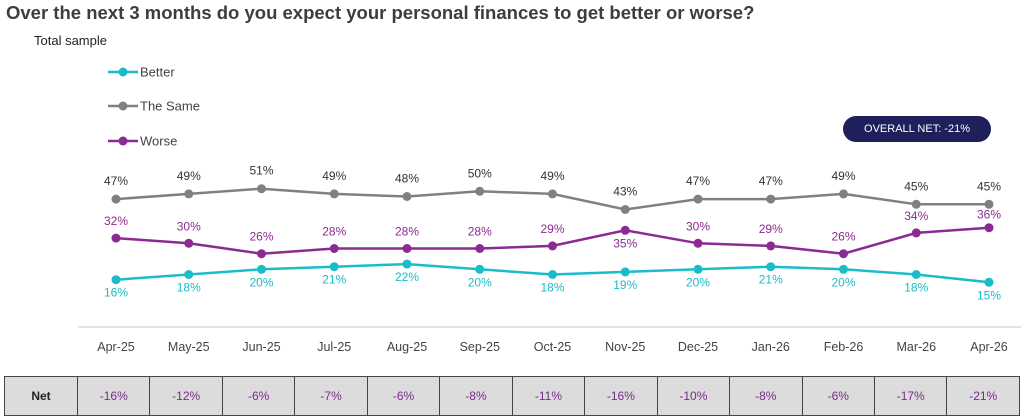 The width and height of the screenshot is (1024, 417). Describe the element at coordinates (70, 40) in the screenshot. I see `chart-subtitle: Total sample` at that location.